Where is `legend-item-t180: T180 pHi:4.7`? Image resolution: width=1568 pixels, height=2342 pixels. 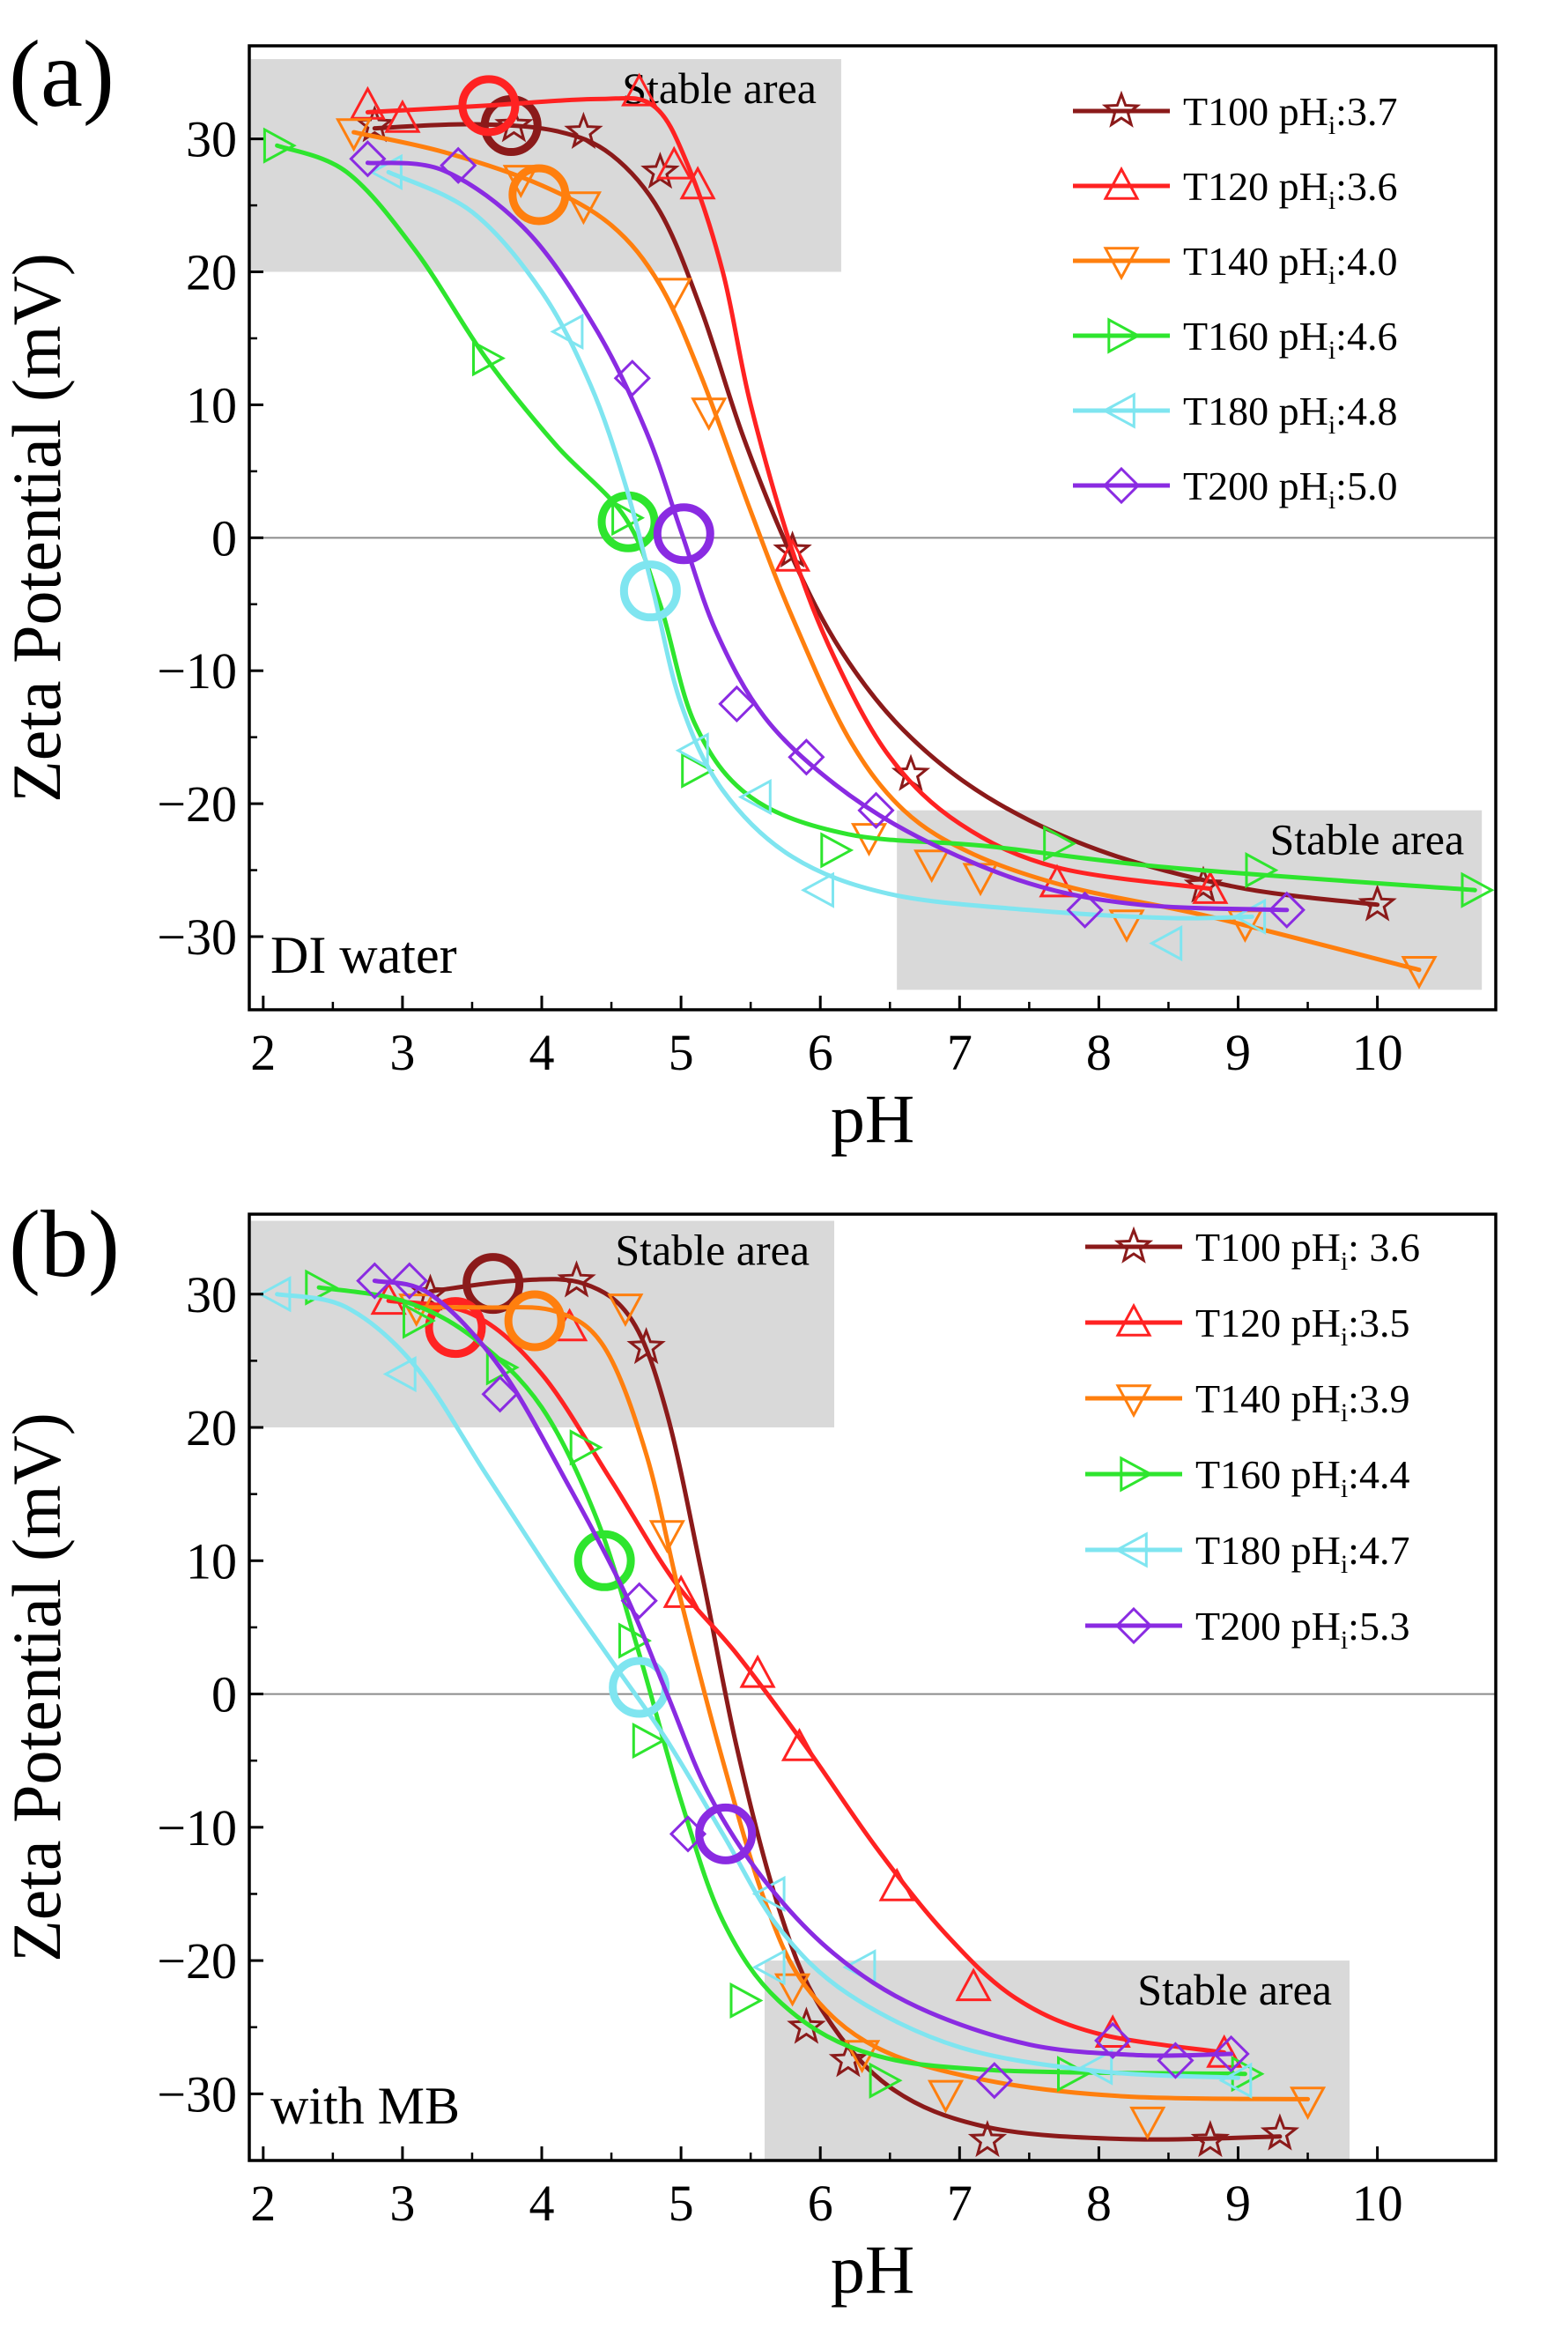 legend-item-t180: T180 pHi:4.7 is located at coordinates (1247, 1553).